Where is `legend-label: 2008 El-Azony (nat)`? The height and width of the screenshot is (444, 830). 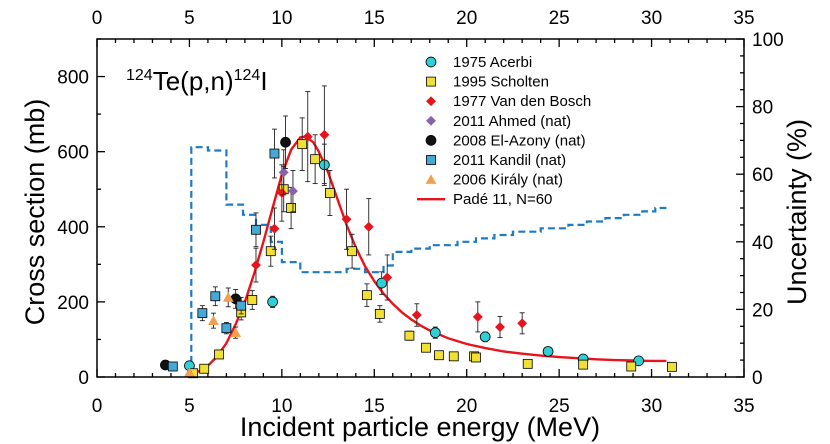
legend-label: 2008 El-Azony (nat) is located at coordinates (519, 140).